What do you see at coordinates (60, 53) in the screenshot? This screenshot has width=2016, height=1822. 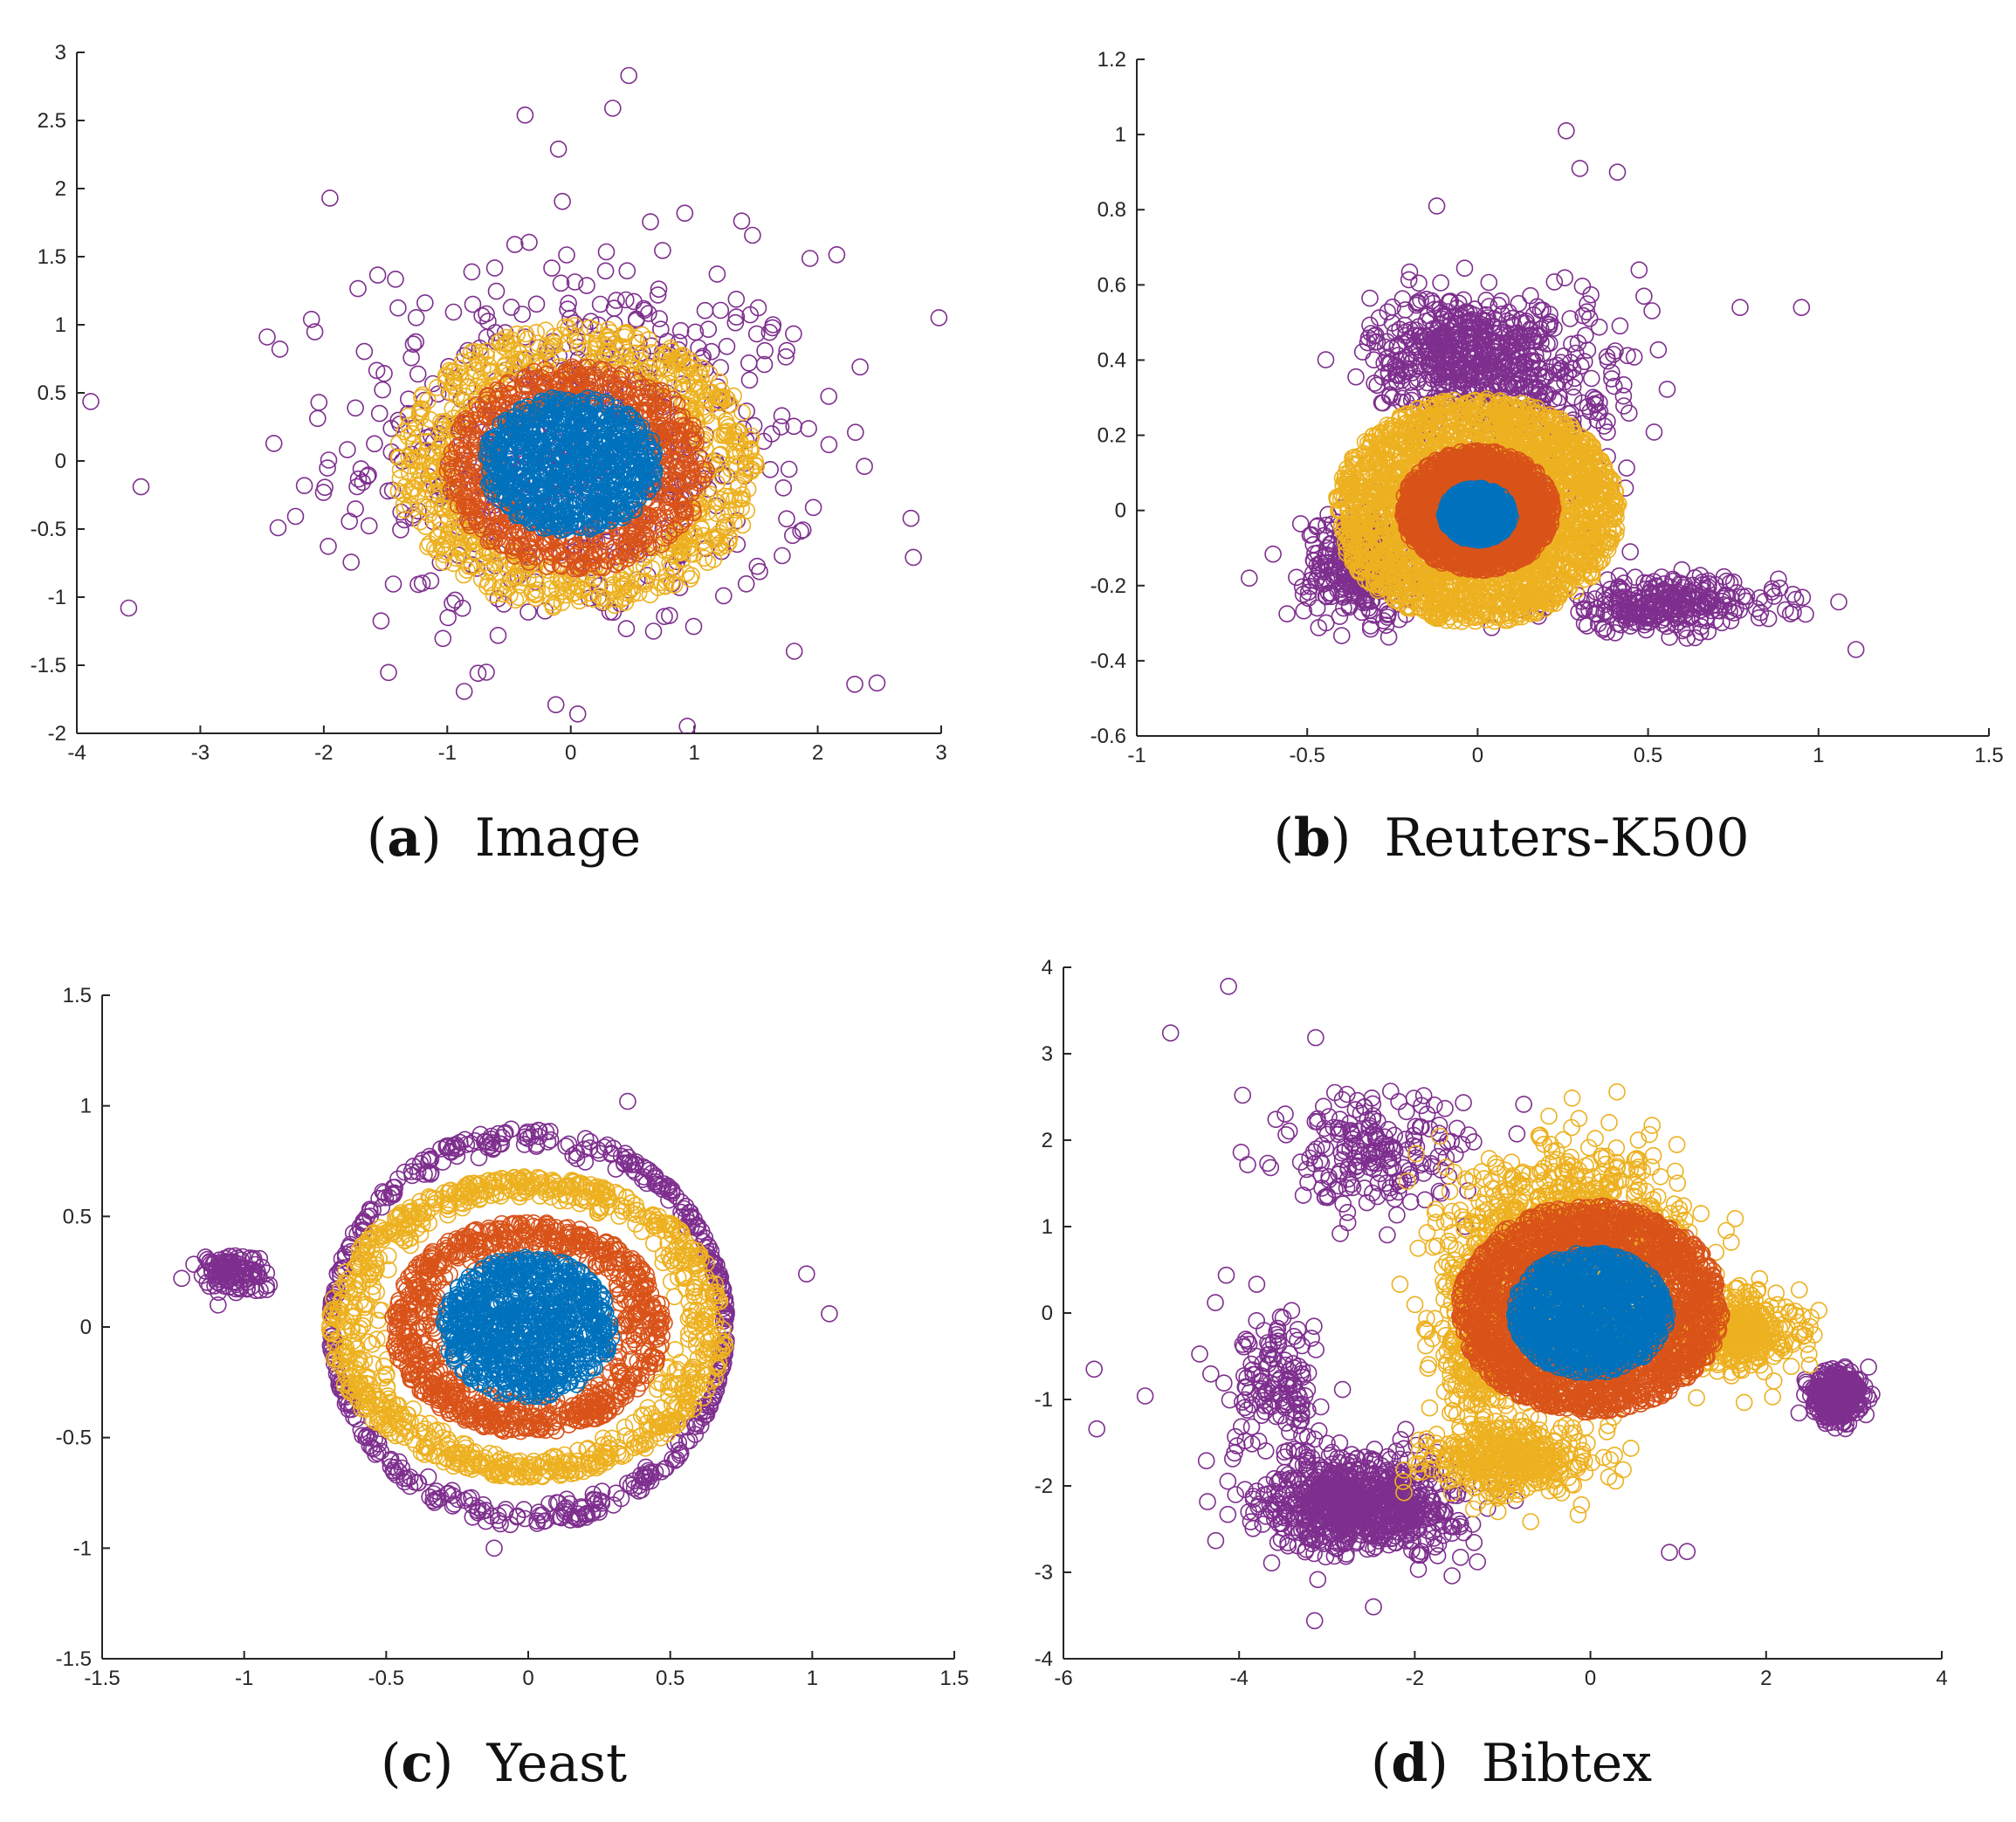 I see `y-tick-label: 3` at bounding box center [60, 53].